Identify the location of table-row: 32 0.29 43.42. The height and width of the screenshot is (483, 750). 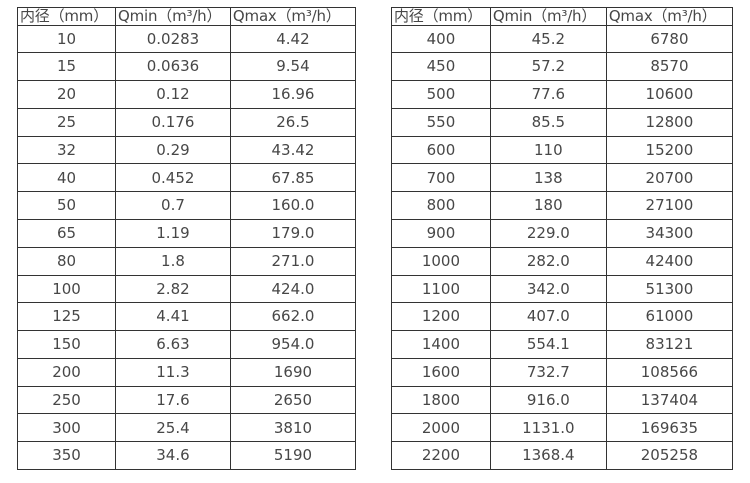
(186, 150).